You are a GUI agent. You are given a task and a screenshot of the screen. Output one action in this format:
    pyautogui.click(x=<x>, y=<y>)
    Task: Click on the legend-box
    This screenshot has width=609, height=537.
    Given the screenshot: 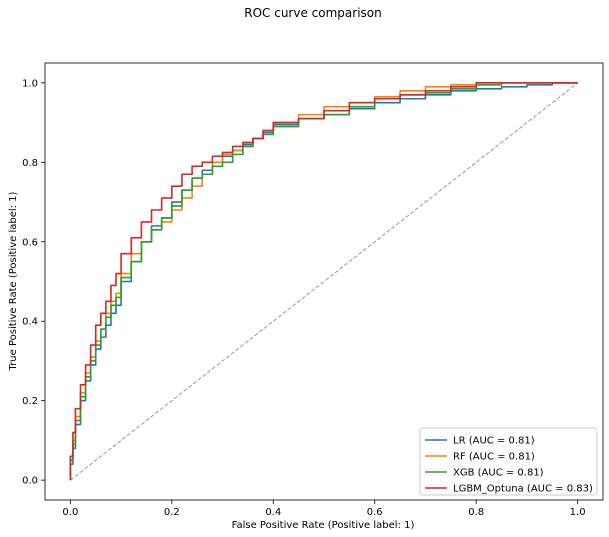 What is the action you would take?
    pyautogui.click(x=508, y=461)
    